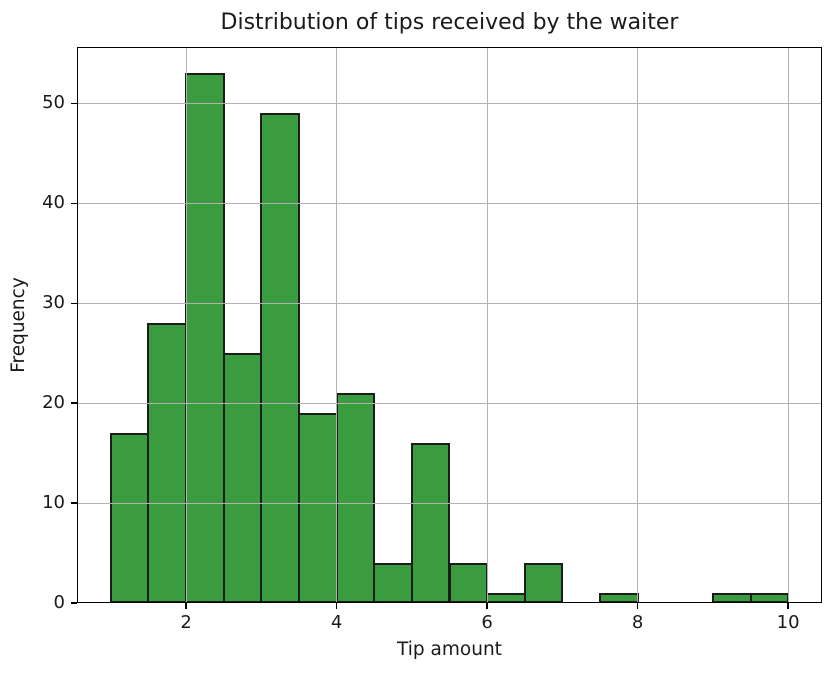 The width and height of the screenshot is (828, 679). Describe the element at coordinates (487, 622) in the screenshot. I see `x-tick-label: 6` at that location.